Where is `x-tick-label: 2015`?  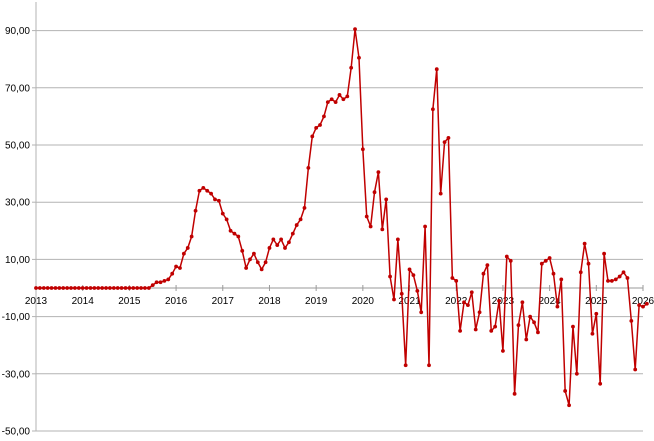 x-tick-label: 2015 is located at coordinates (129, 301).